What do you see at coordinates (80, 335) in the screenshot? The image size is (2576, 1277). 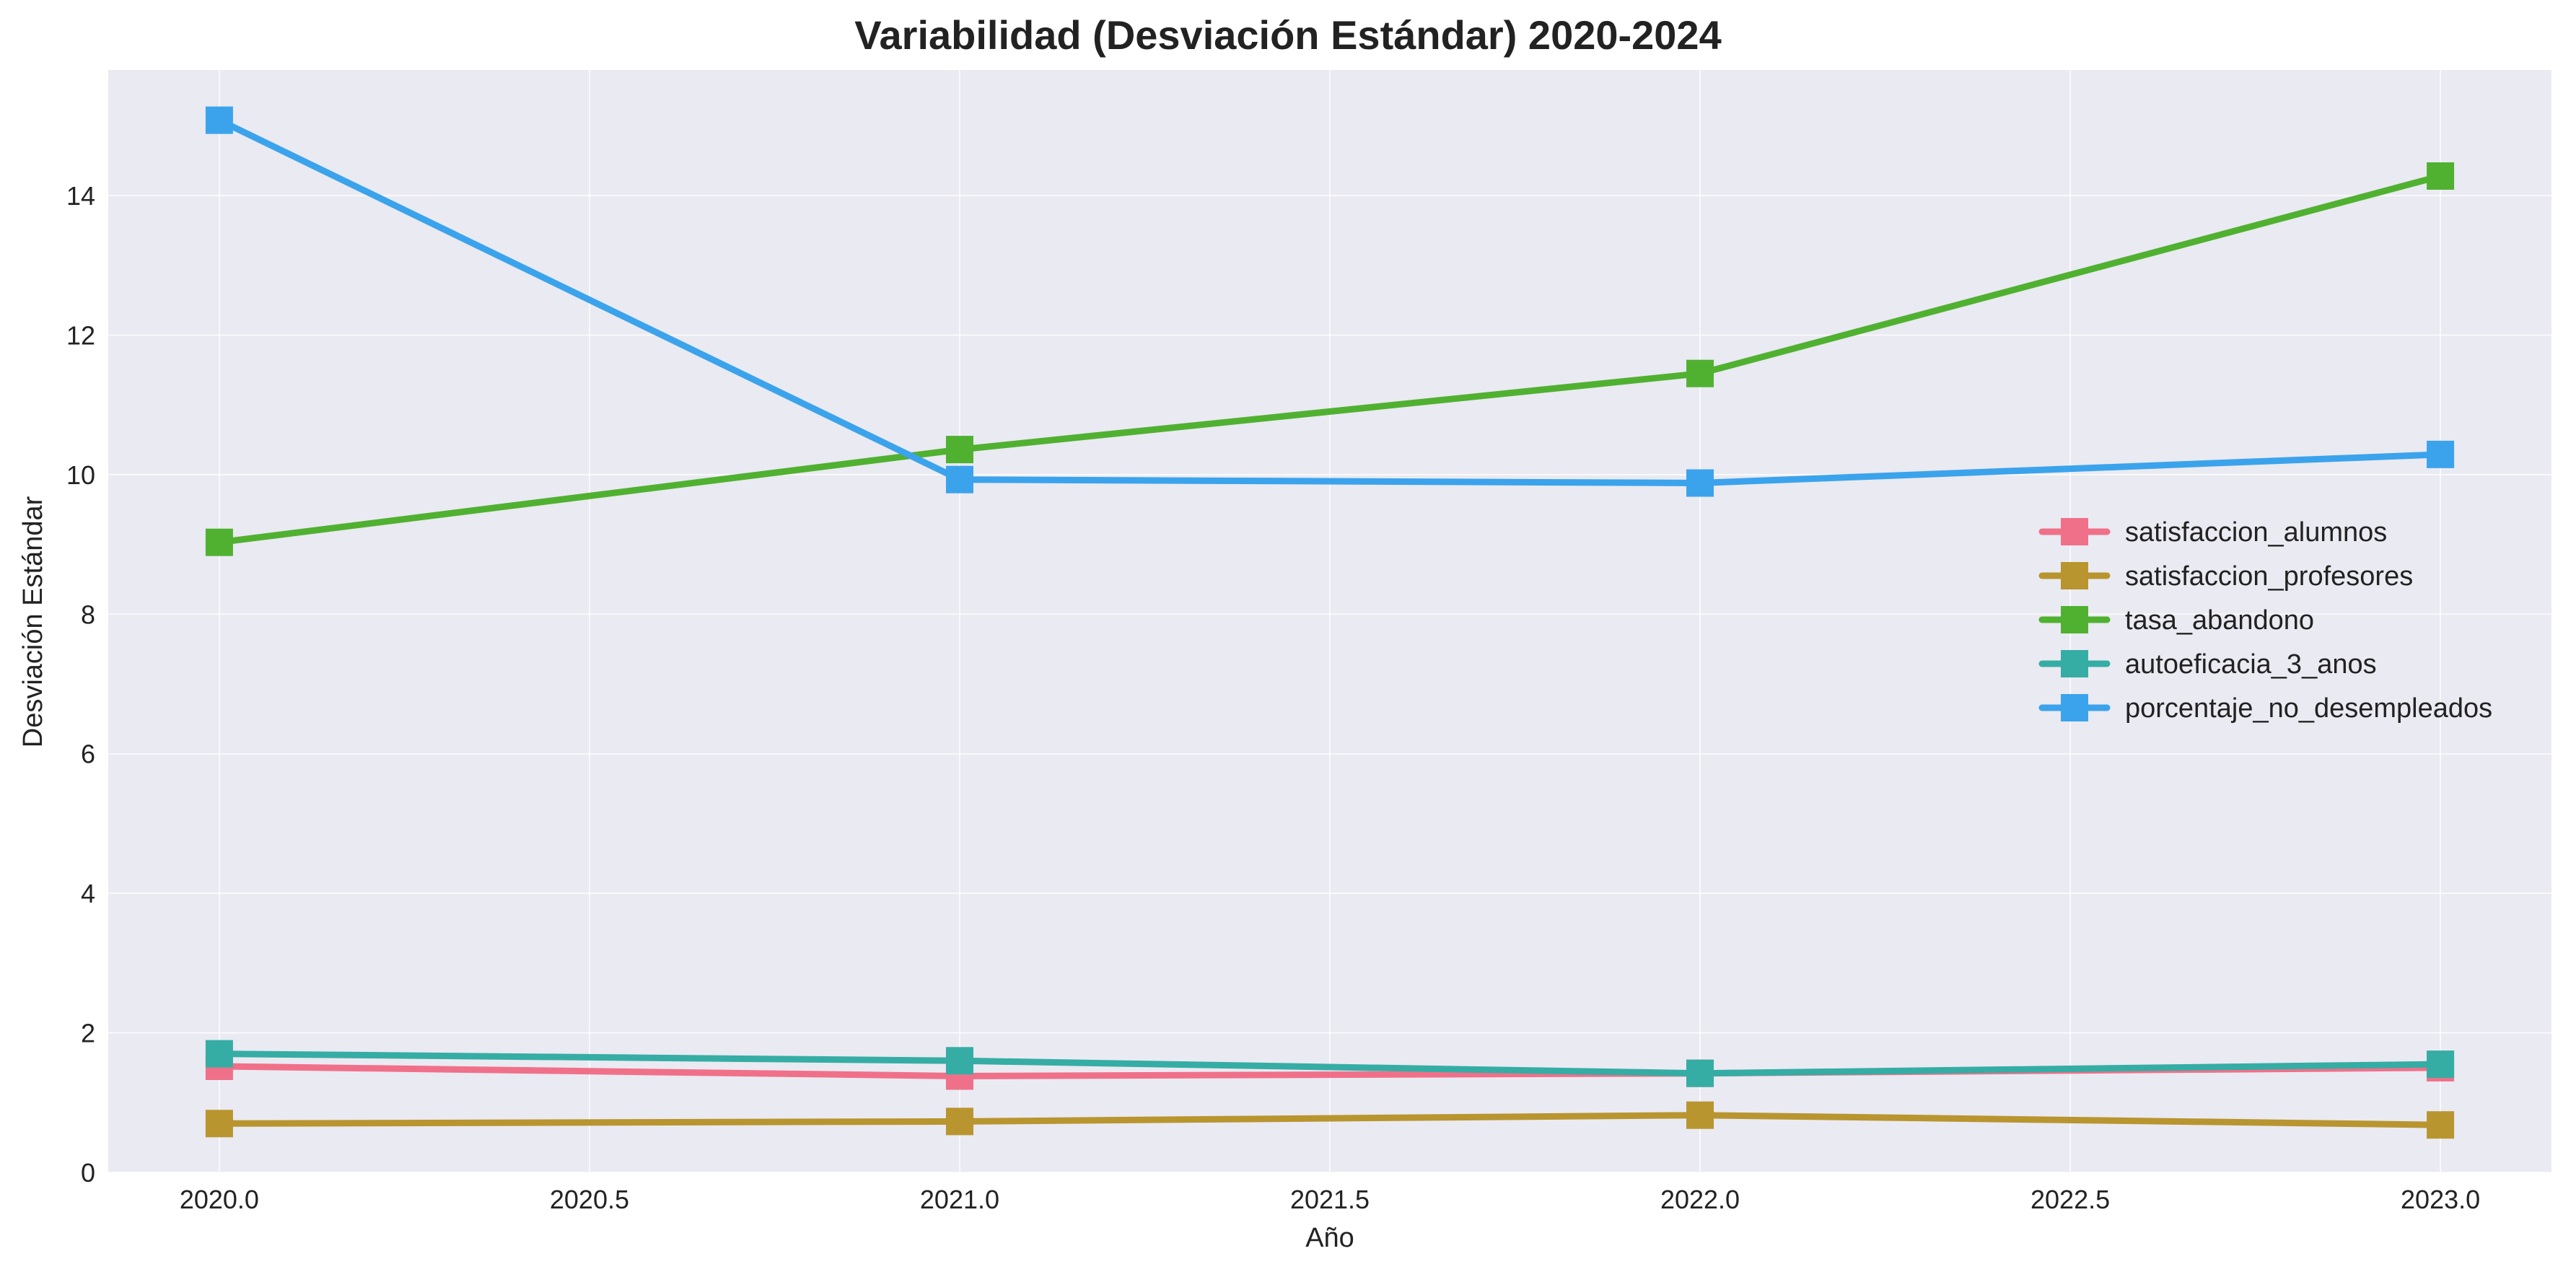 I see `y-tick-label: 12` at bounding box center [80, 335].